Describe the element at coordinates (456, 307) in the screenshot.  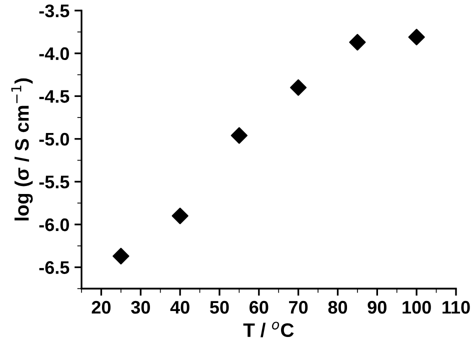
I see `x-tick-label: 110` at that location.